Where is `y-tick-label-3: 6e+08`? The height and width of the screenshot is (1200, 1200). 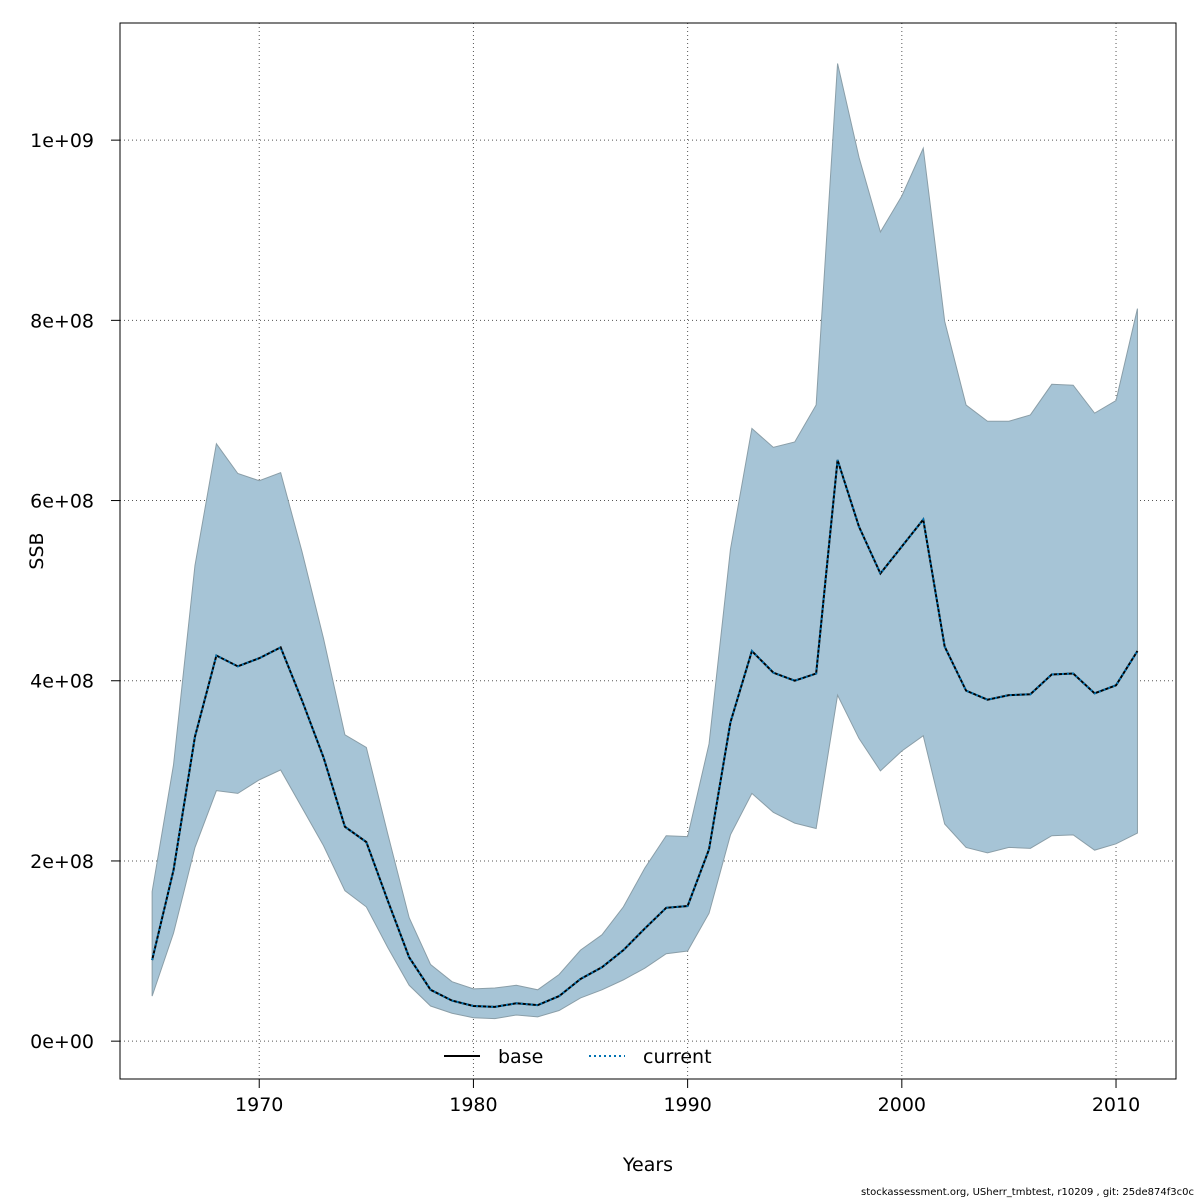 y-tick-label-3: 6e+08 is located at coordinates (62, 502).